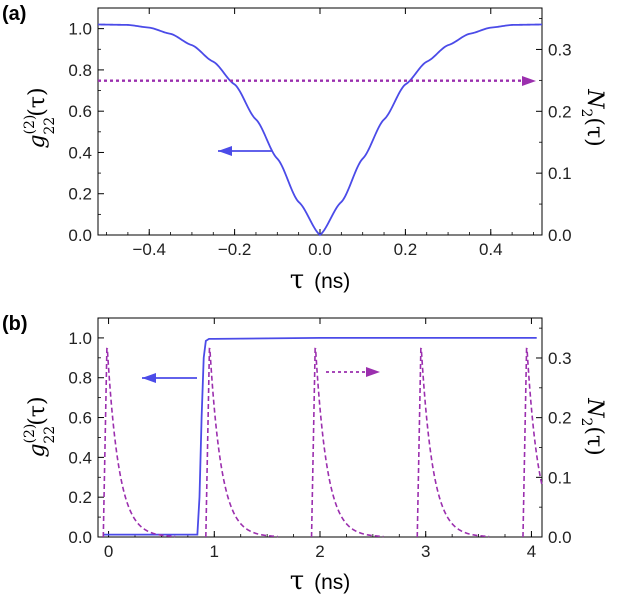 This screenshot has width=623, height=604. I want to click on arrow-a-right-head, so click(529, 81).